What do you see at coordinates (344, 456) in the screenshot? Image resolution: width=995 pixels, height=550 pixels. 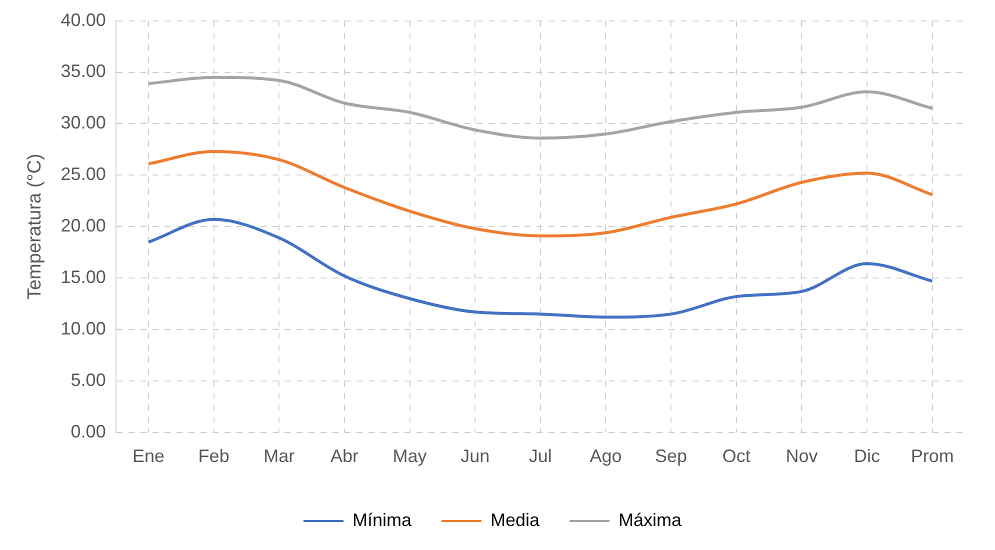 I see `x-tick-label: Abr` at bounding box center [344, 456].